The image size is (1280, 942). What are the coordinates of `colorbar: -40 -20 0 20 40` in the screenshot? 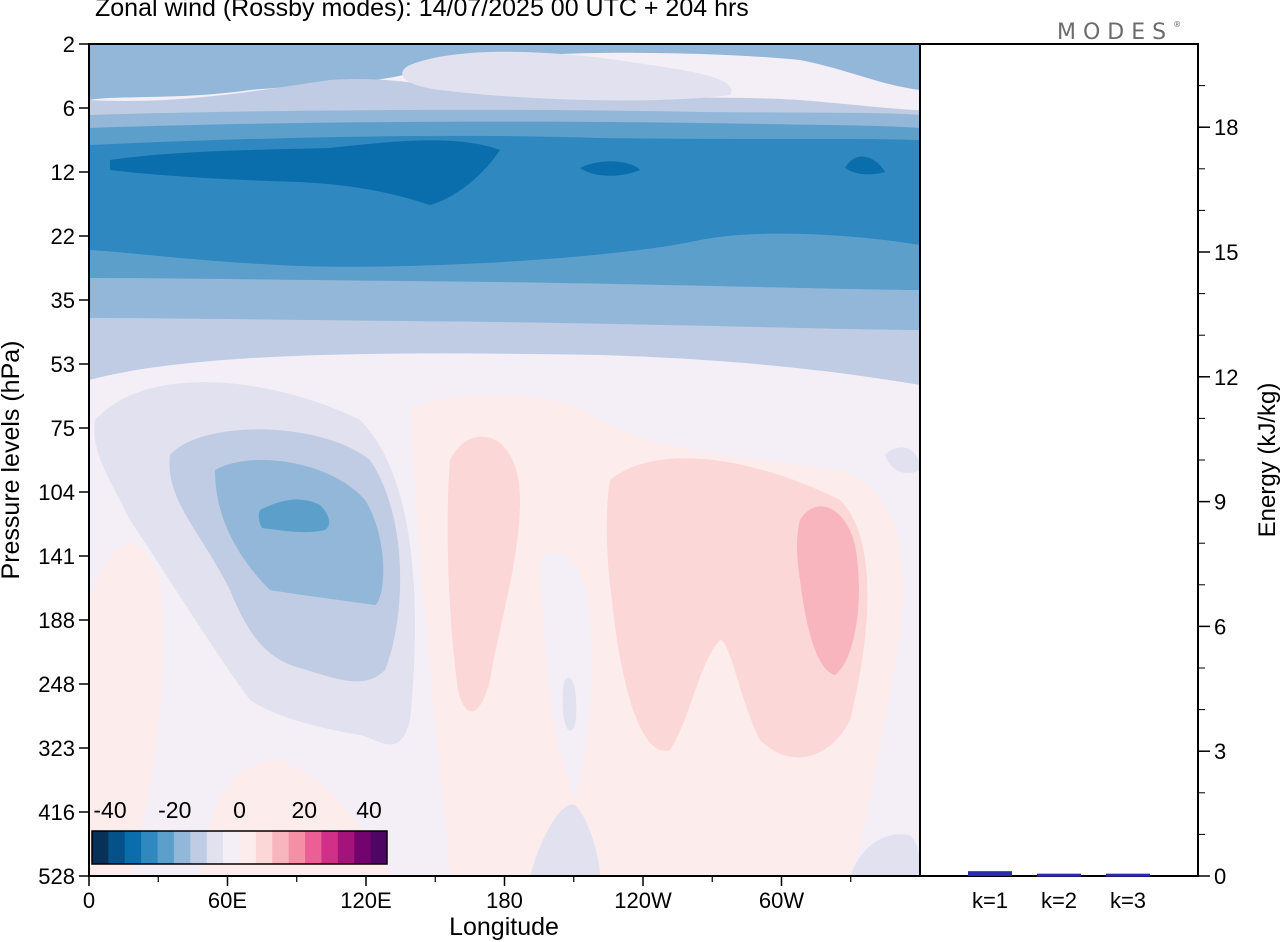 It's located at (239, 831).